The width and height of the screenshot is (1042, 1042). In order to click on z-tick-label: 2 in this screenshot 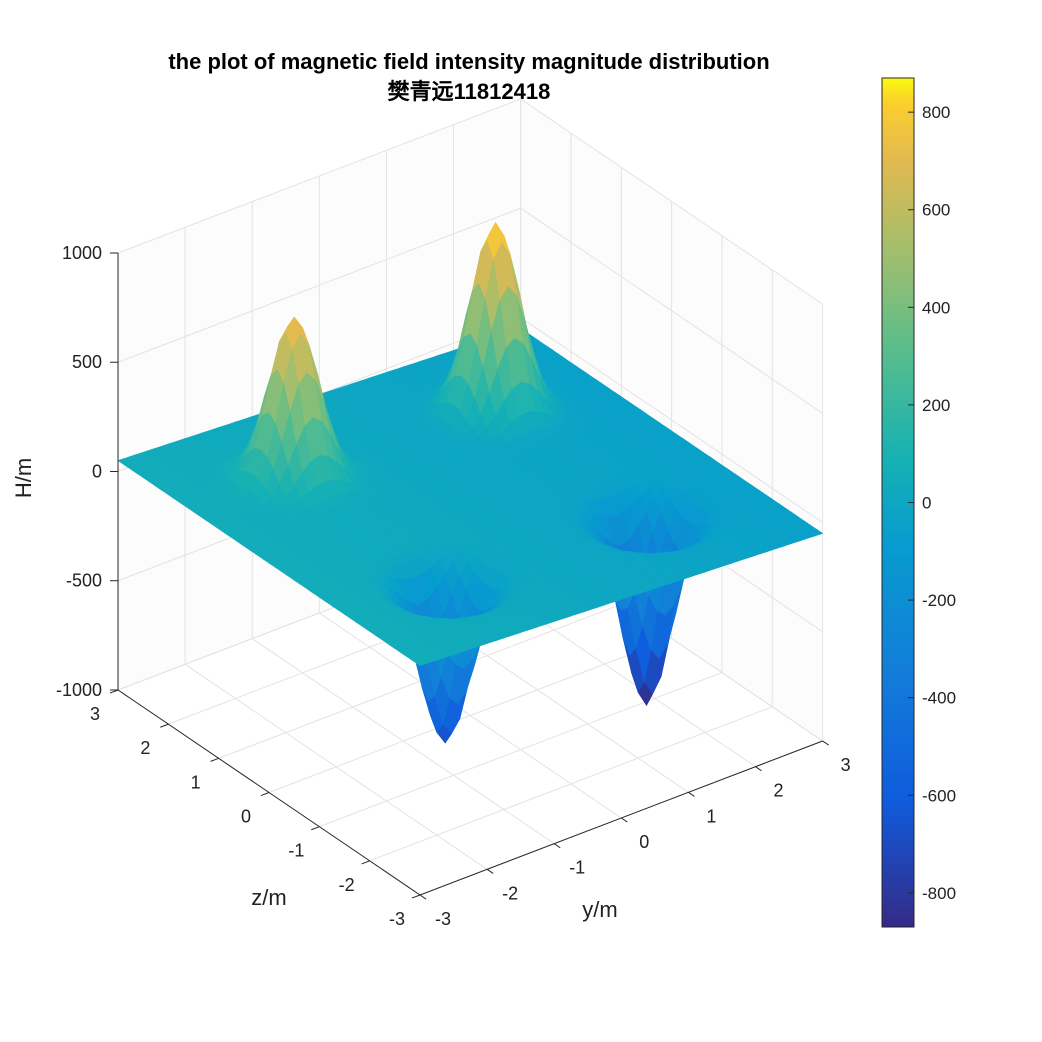, I will do `click(145, 748)`.